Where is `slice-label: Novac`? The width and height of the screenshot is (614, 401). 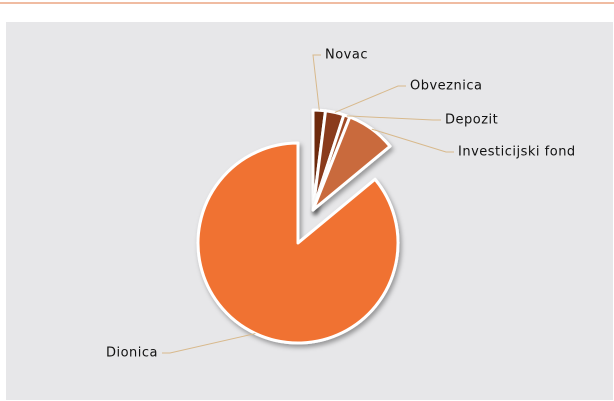 slice-label: Novac is located at coordinates (346, 55).